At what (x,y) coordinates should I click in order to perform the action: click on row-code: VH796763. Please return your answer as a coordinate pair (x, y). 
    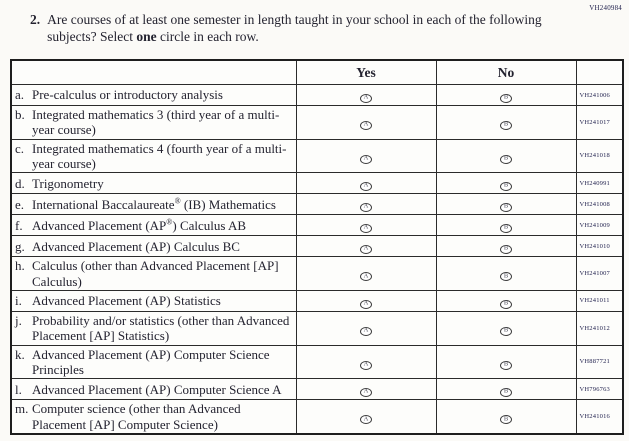
    Looking at the image, I should click on (599, 389).